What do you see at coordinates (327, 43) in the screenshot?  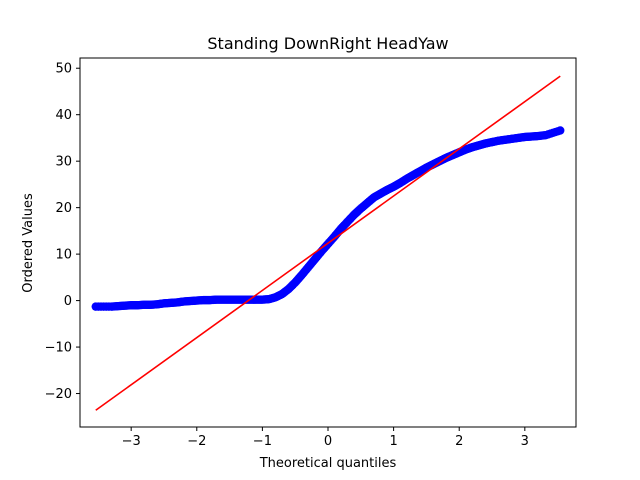 I see `chart-title: Standing DownRight HeadYaw` at bounding box center [327, 43].